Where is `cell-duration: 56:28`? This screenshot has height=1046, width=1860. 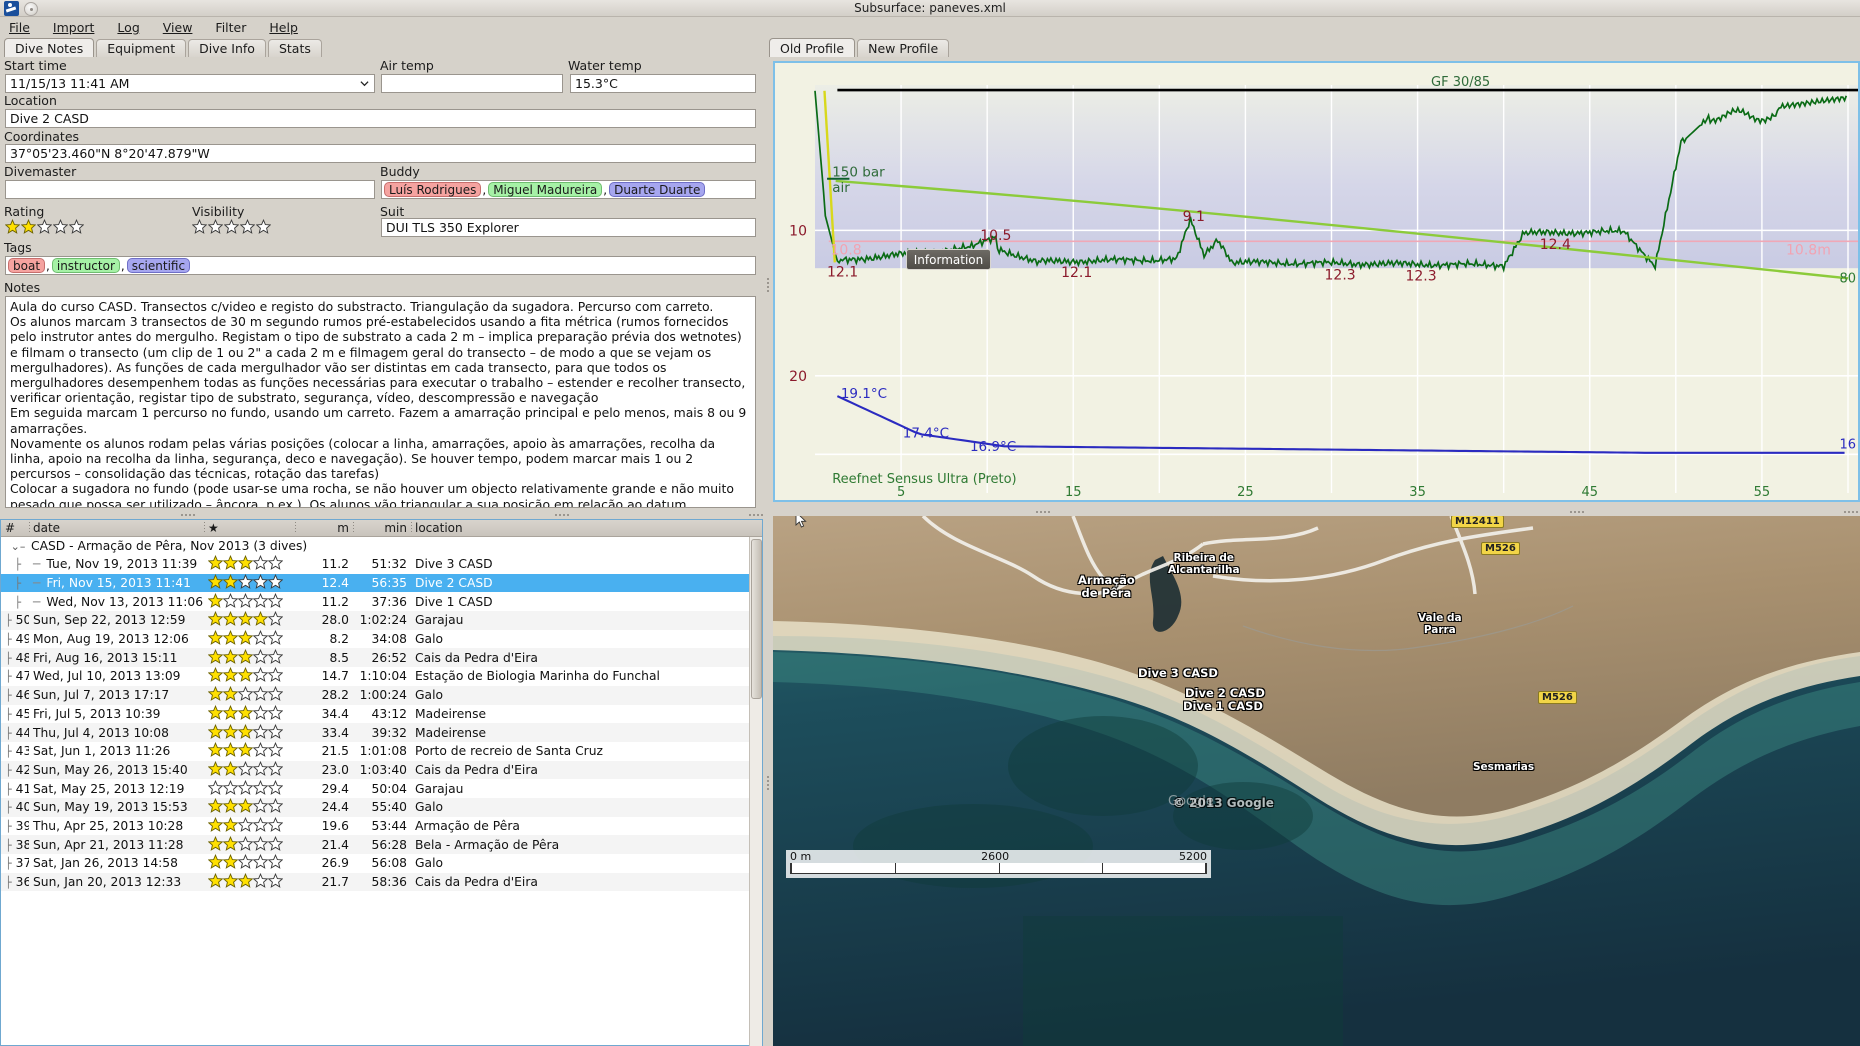 cell-duration: 56:28 is located at coordinates (389, 844).